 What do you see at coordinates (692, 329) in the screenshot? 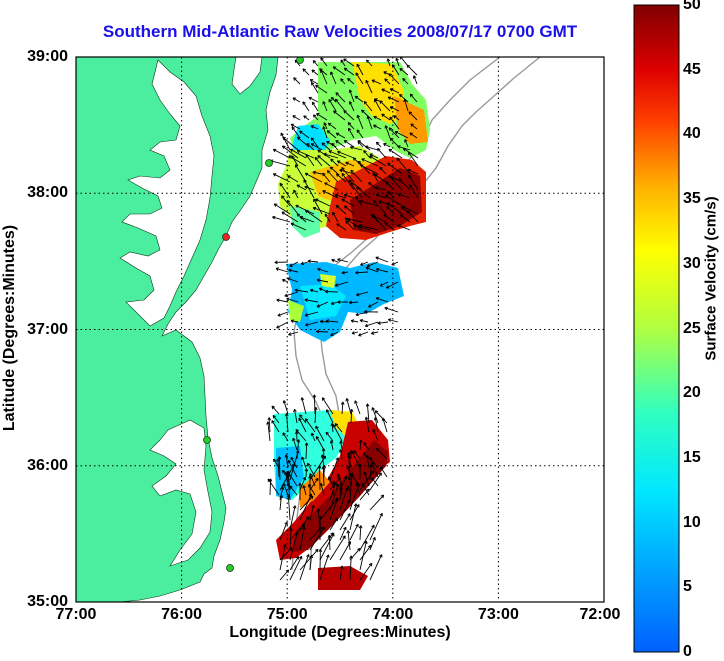
I see `colorbar-tick-label: 25` at bounding box center [692, 329].